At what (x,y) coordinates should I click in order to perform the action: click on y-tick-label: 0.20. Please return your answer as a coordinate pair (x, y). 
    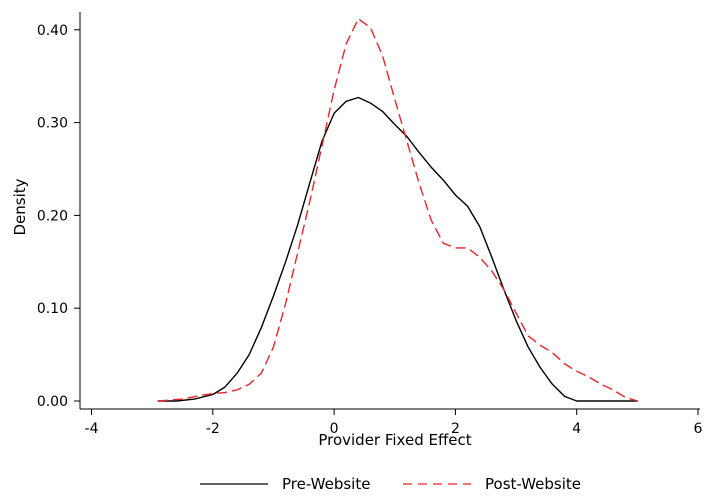
    Looking at the image, I should click on (52, 216).